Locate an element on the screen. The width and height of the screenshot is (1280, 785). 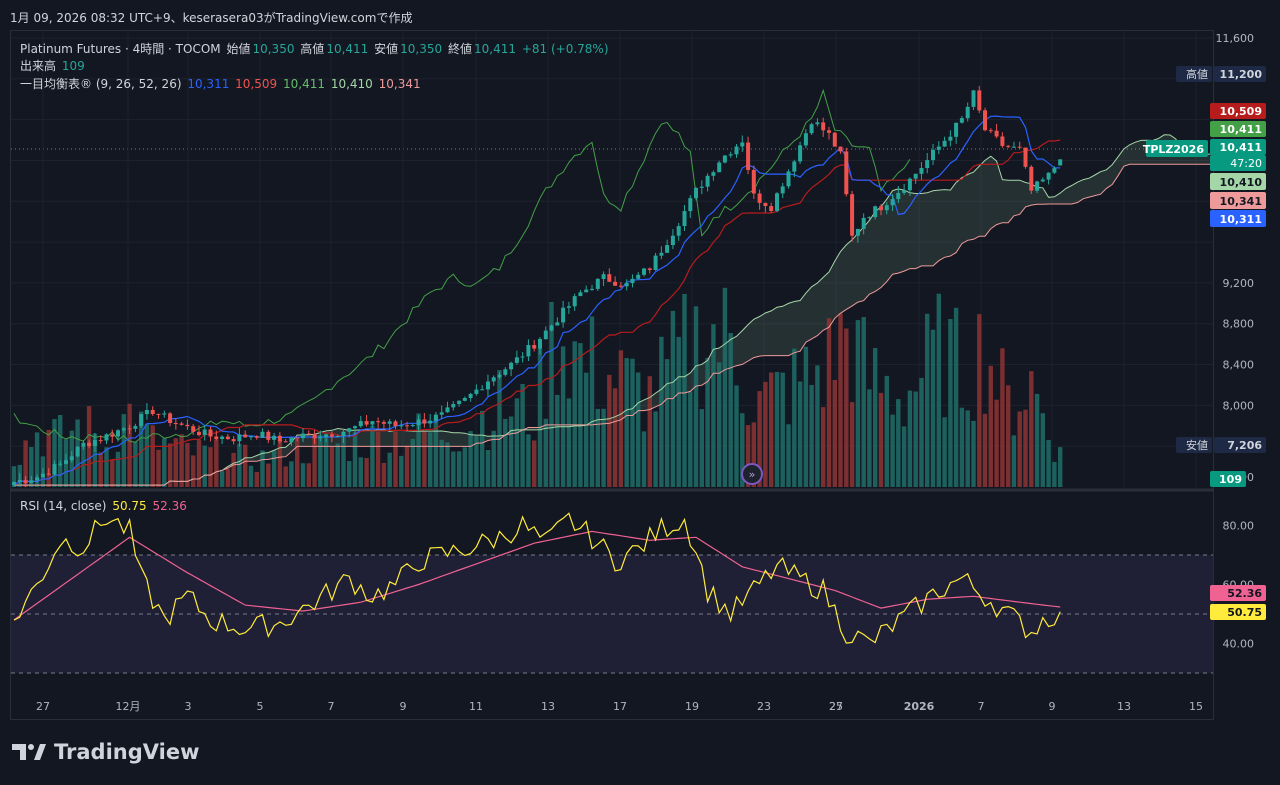
price-badge: 10,411 is located at coordinates (1238, 147).